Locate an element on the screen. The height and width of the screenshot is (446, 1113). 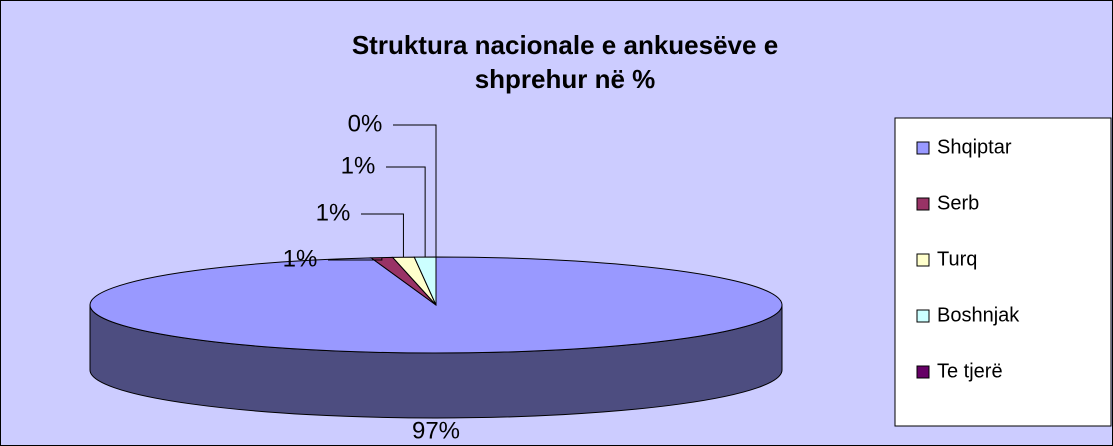
legend-label: Boshnjak is located at coordinates (978, 315).